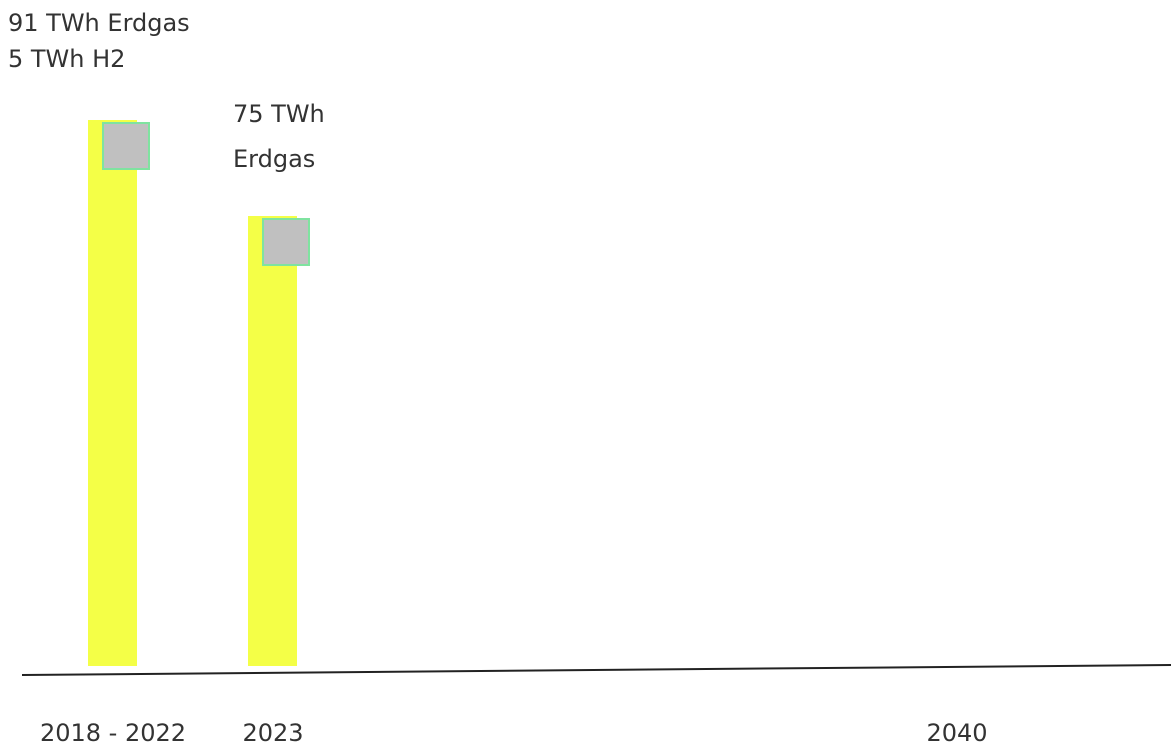 The image size is (1171, 747). What do you see at coordinates (596, 670) in the screenshot?
I see `x-axis-line` at bounding box center [596, 670].